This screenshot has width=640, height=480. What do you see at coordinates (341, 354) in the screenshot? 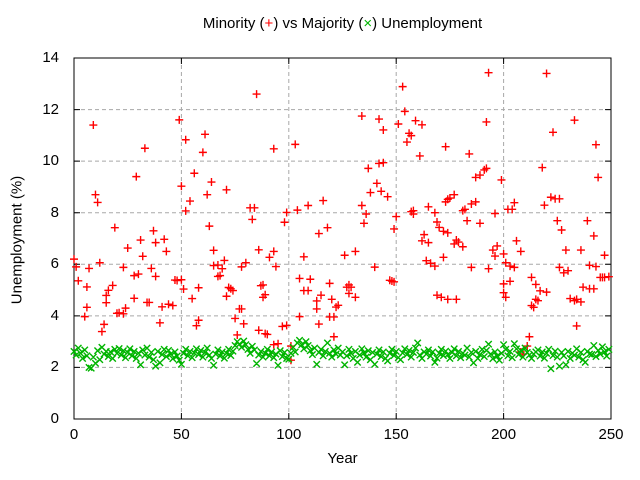
I see `majority-series-markers` at bounding box center [341, 354].